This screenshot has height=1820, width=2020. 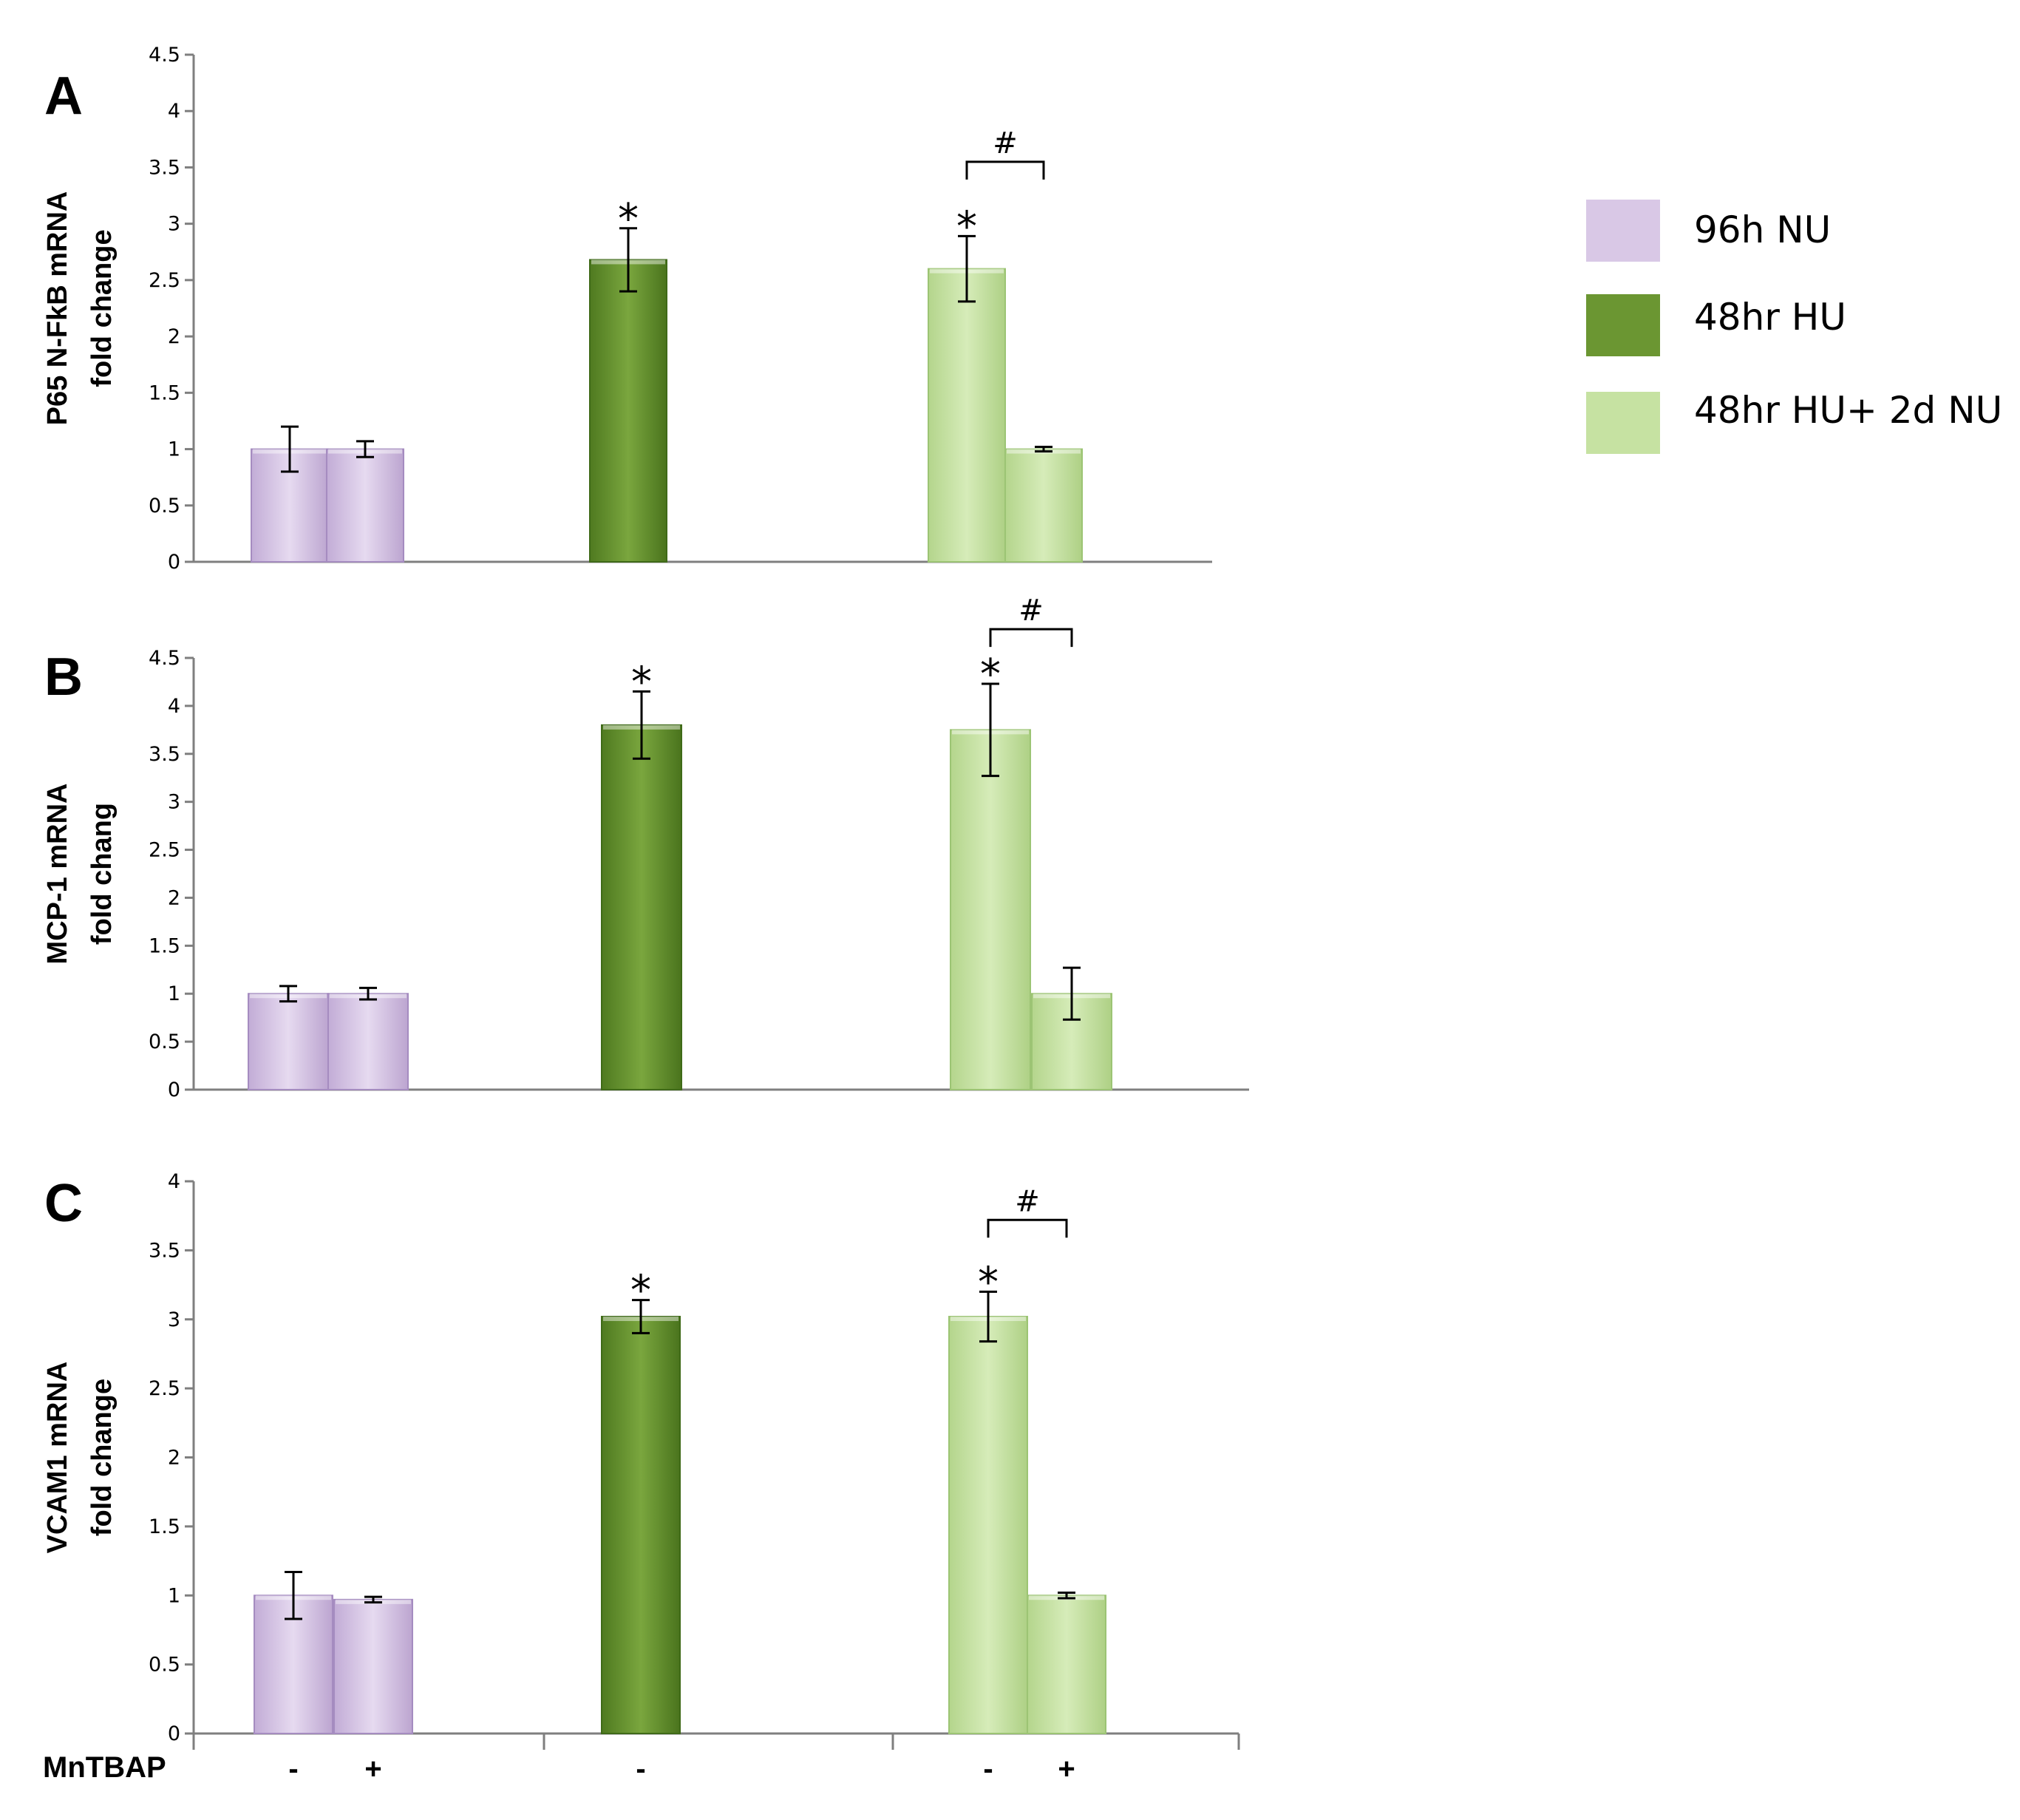 What do you see at coordinates (1762, 229) in the screenshot?
I see `legend-label-96h-nu: 96h NU` at bounding box center [1762, 229].